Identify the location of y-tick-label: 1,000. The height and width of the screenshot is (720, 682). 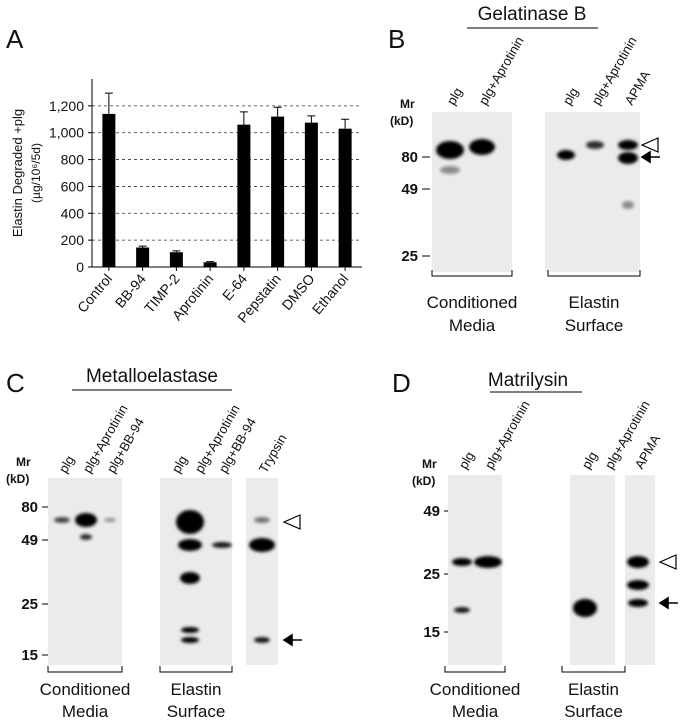
(66, 133).